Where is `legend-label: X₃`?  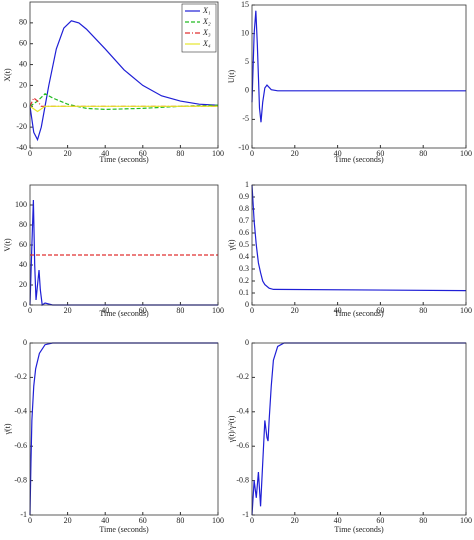 legend-label: X₃ is located at coordinates (206, 32).